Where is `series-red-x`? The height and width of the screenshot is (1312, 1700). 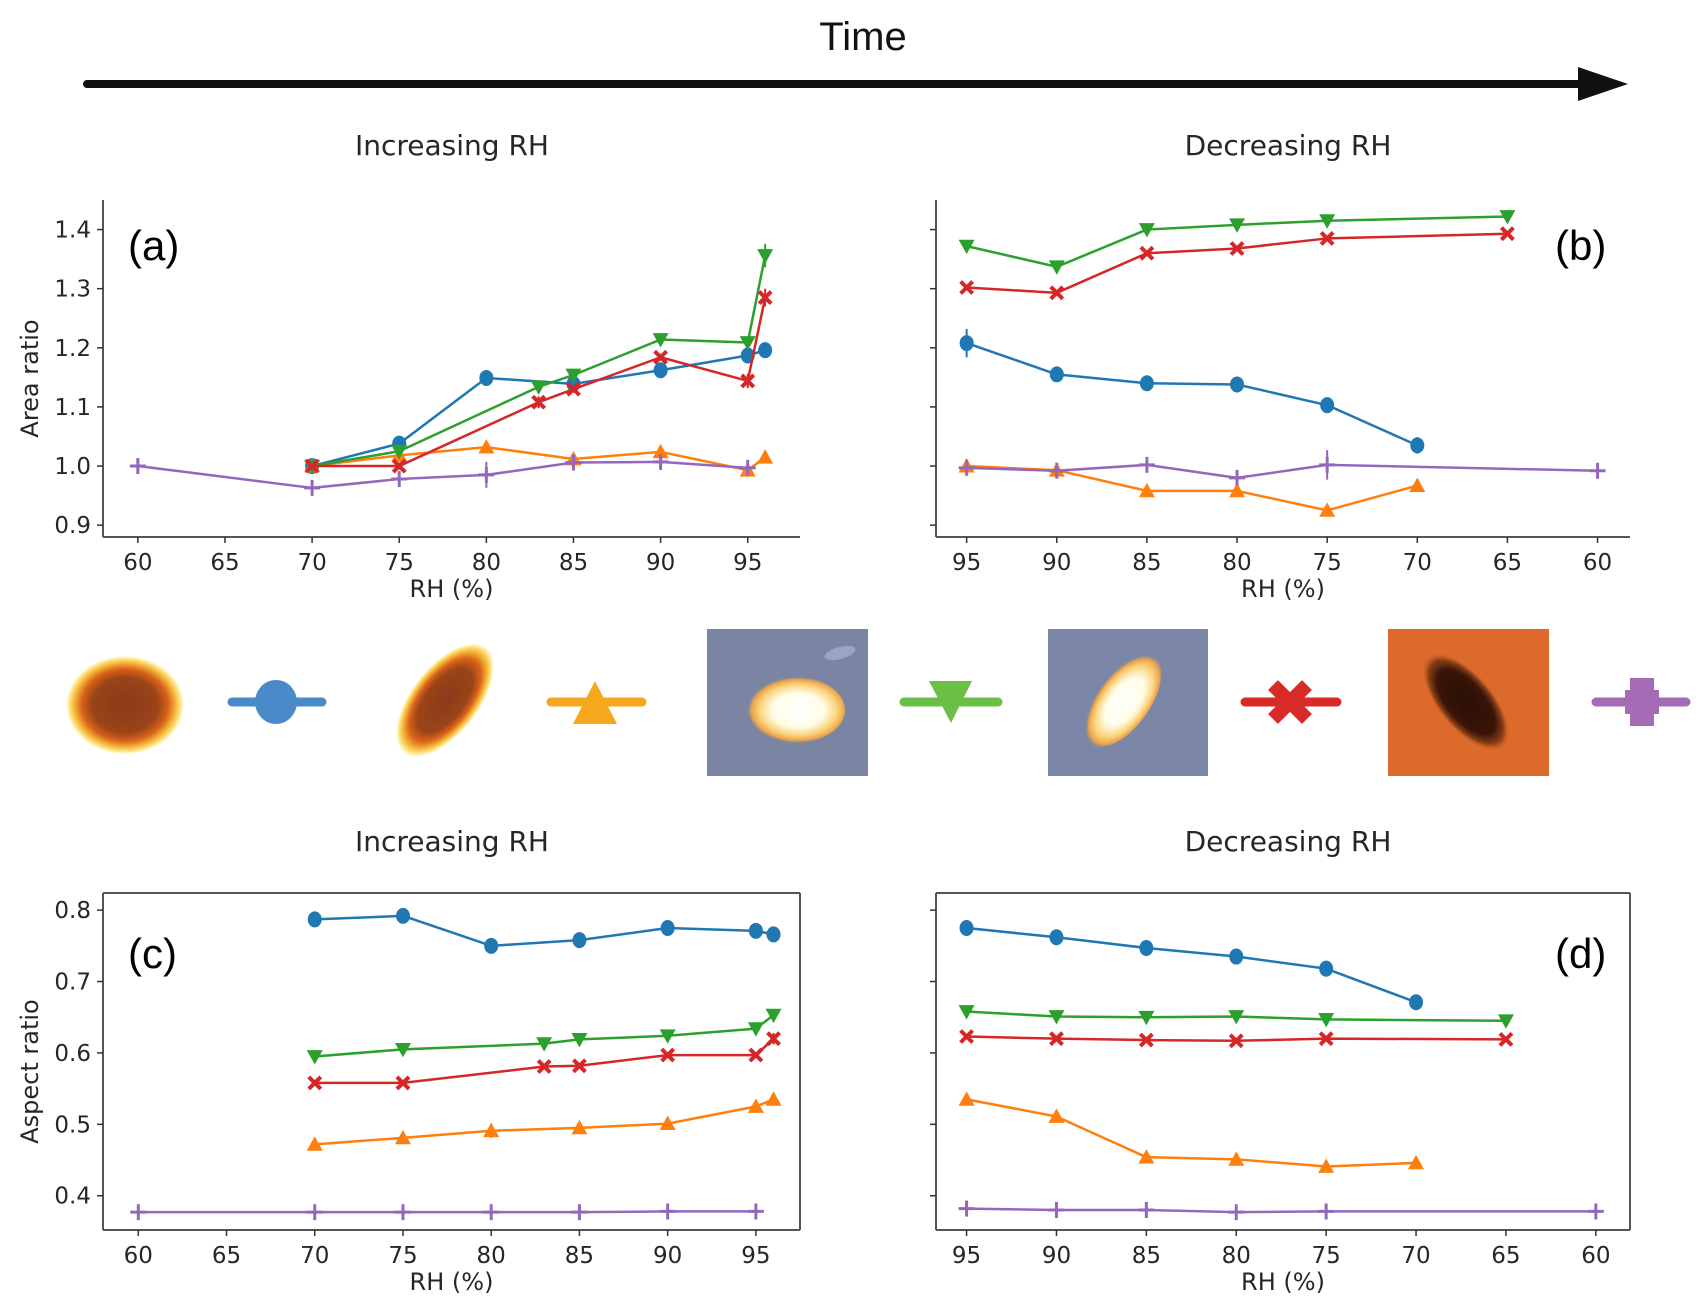
series-red-x is located at coordinates (544, 1061).